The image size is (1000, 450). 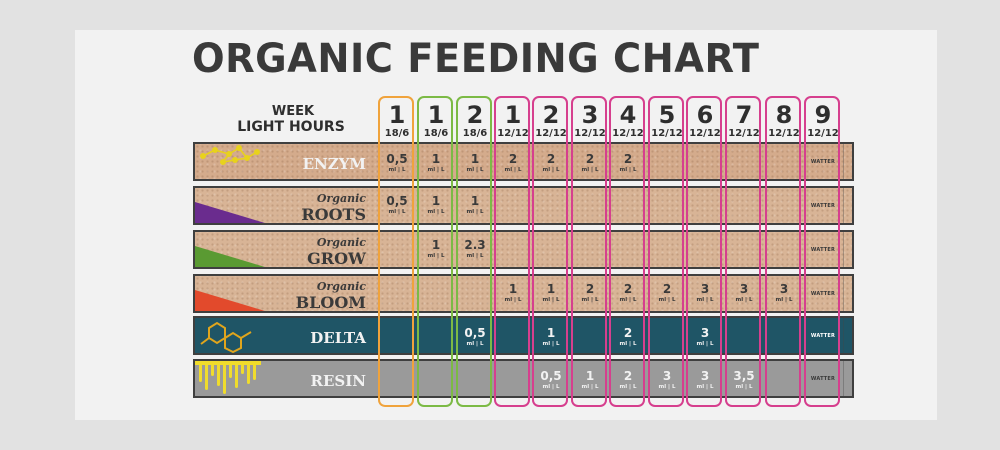 What do you see at coordinates (475, 133) in the screenshot?
I see `light-hours: 18/6` at bounding box center [475, 133].